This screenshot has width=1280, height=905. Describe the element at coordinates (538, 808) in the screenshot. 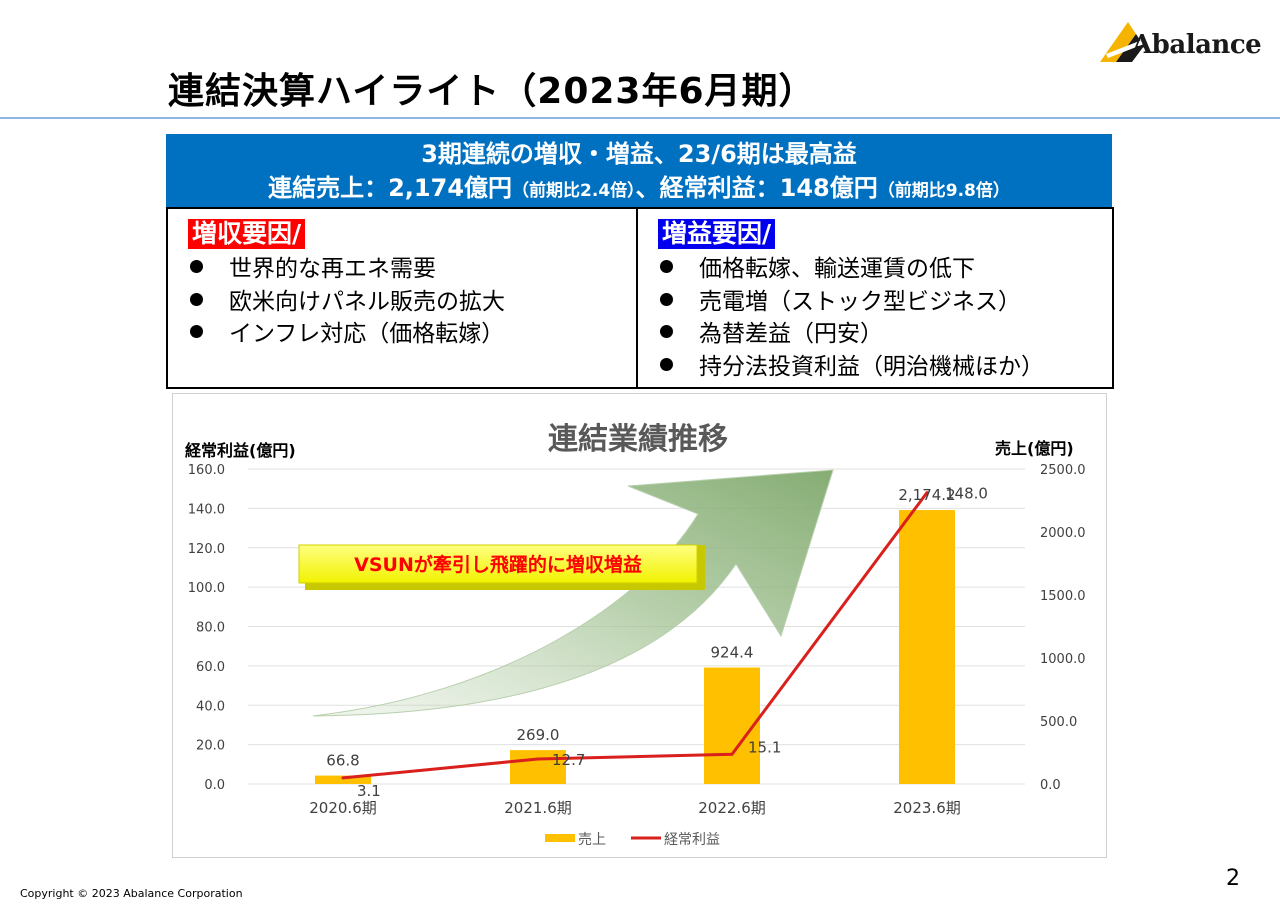

I see `x-tick-label: 2021.6期` at that location.